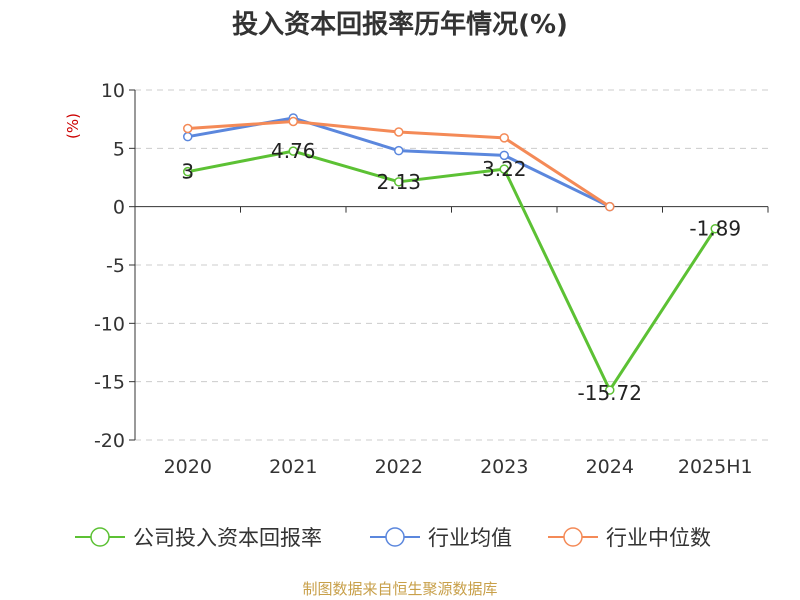 The width and height of the screenshot is (800, 600). Describe the element at coordinates (400, 589) in the screenshot. I see `source-note: 制图数据来自恒生聚源数据库` at that location.